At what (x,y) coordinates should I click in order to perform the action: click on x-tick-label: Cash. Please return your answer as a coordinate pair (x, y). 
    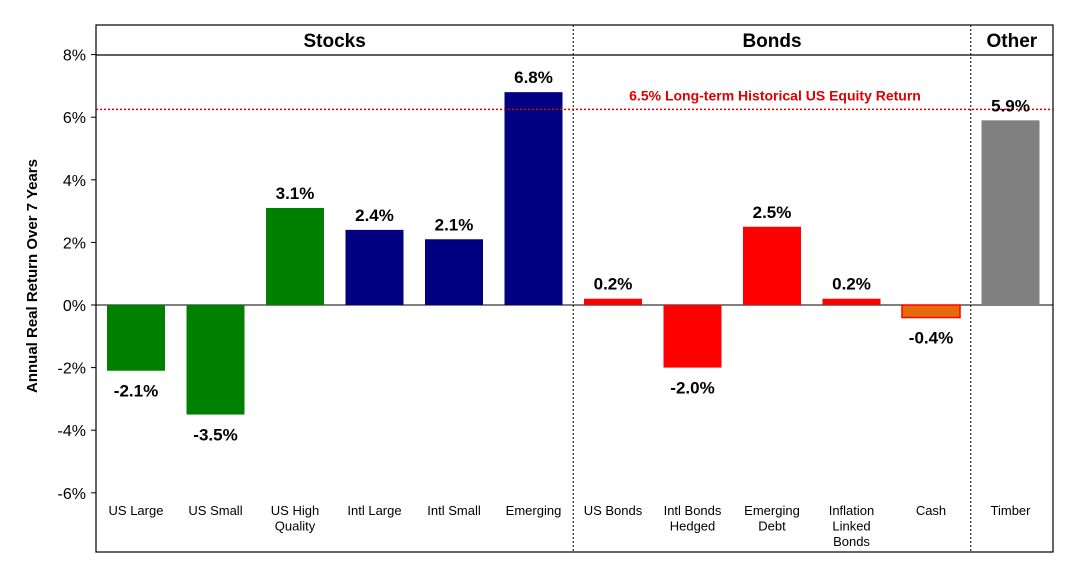
    Looking at the image, I should click on (931, 510).